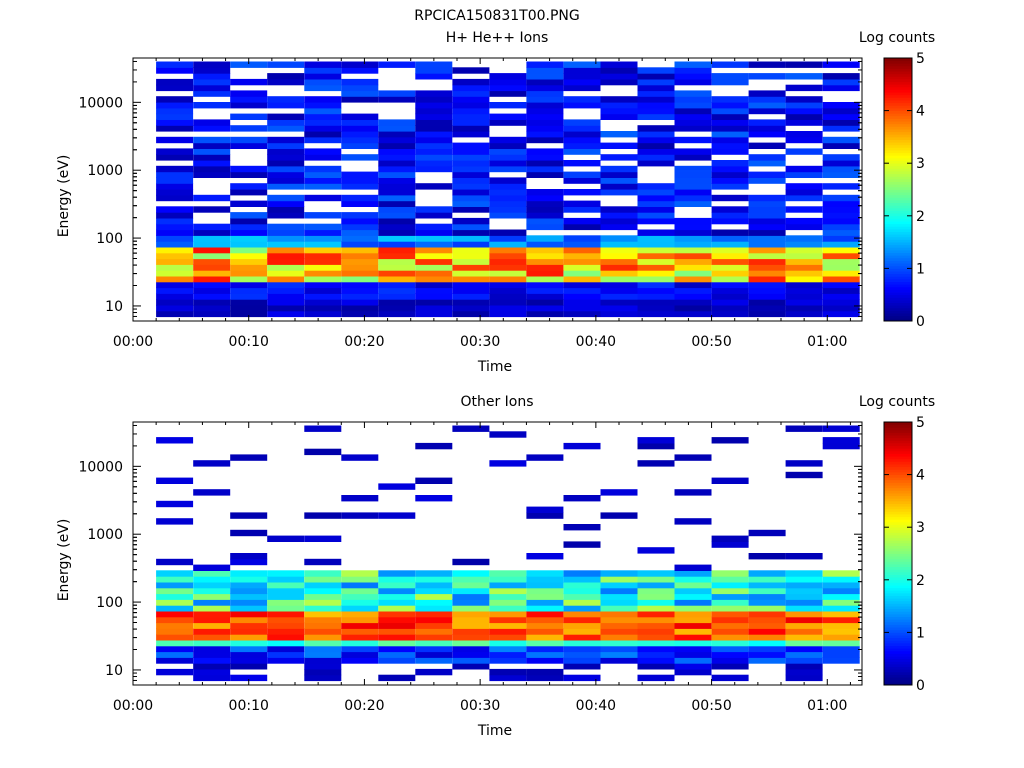  Describe the element at coordinates (920, 633) in the screenshot. I see `colorbar-tick-label: 1` at that location.